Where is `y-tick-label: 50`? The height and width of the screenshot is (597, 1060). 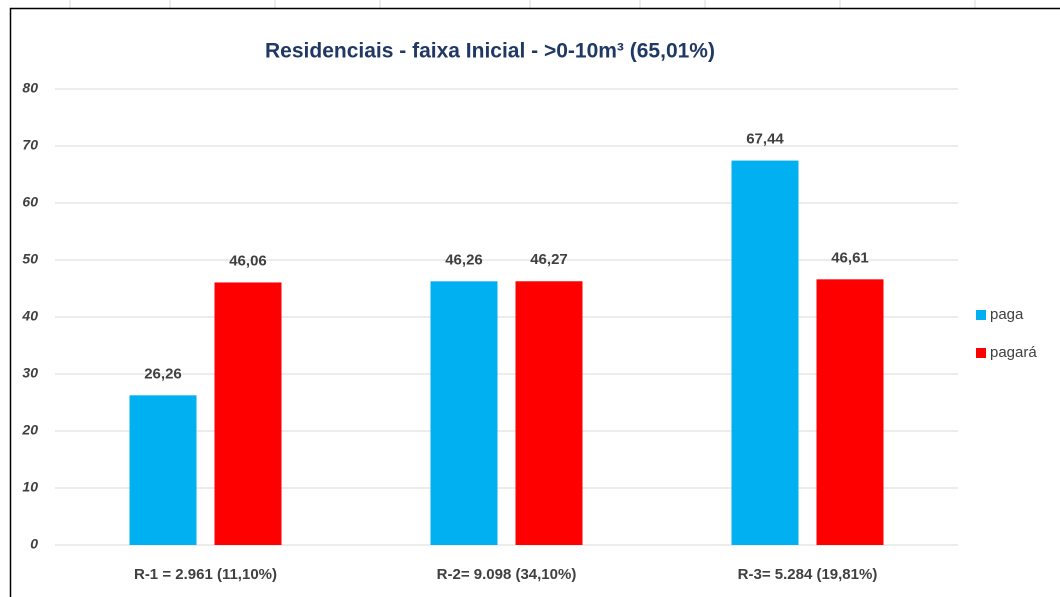
y-tick-label: 50 is located at coordinates (30, 259).